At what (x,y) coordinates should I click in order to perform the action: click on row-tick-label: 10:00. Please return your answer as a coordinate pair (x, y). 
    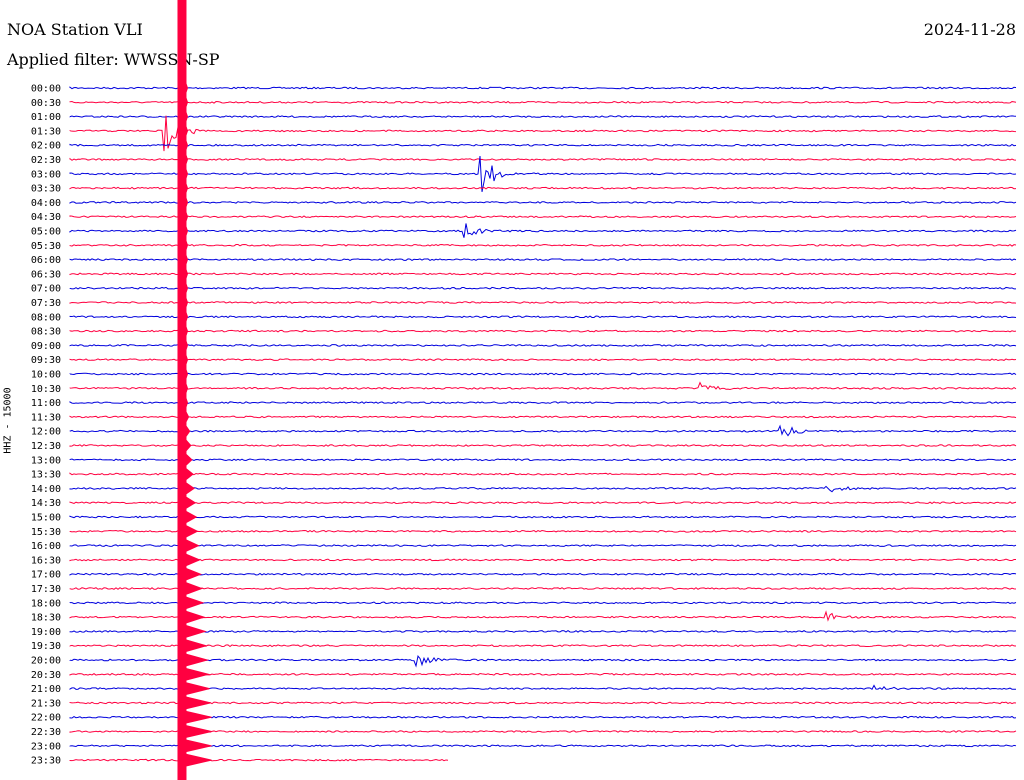
    Looking at the image, I should click on (46, 375).